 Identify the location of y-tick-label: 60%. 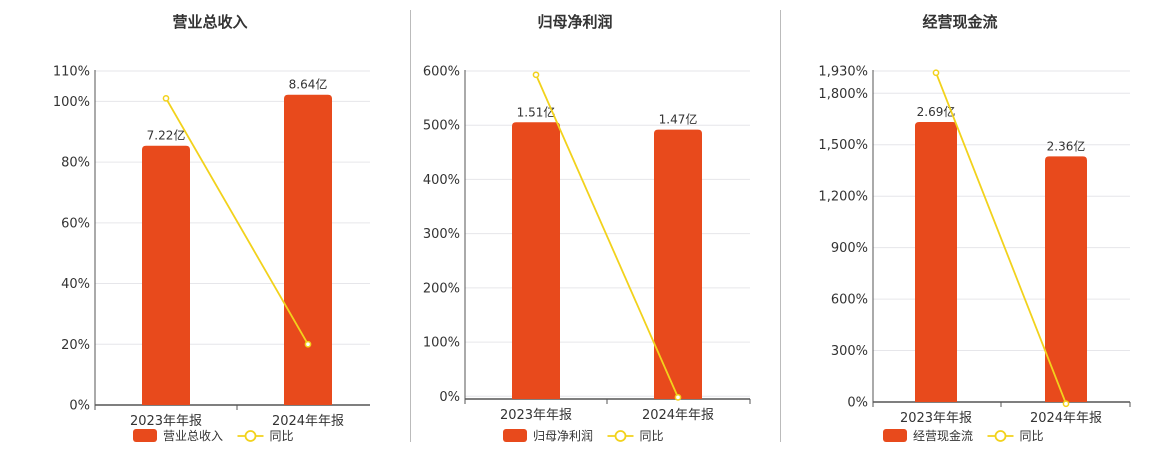
(75, 223).